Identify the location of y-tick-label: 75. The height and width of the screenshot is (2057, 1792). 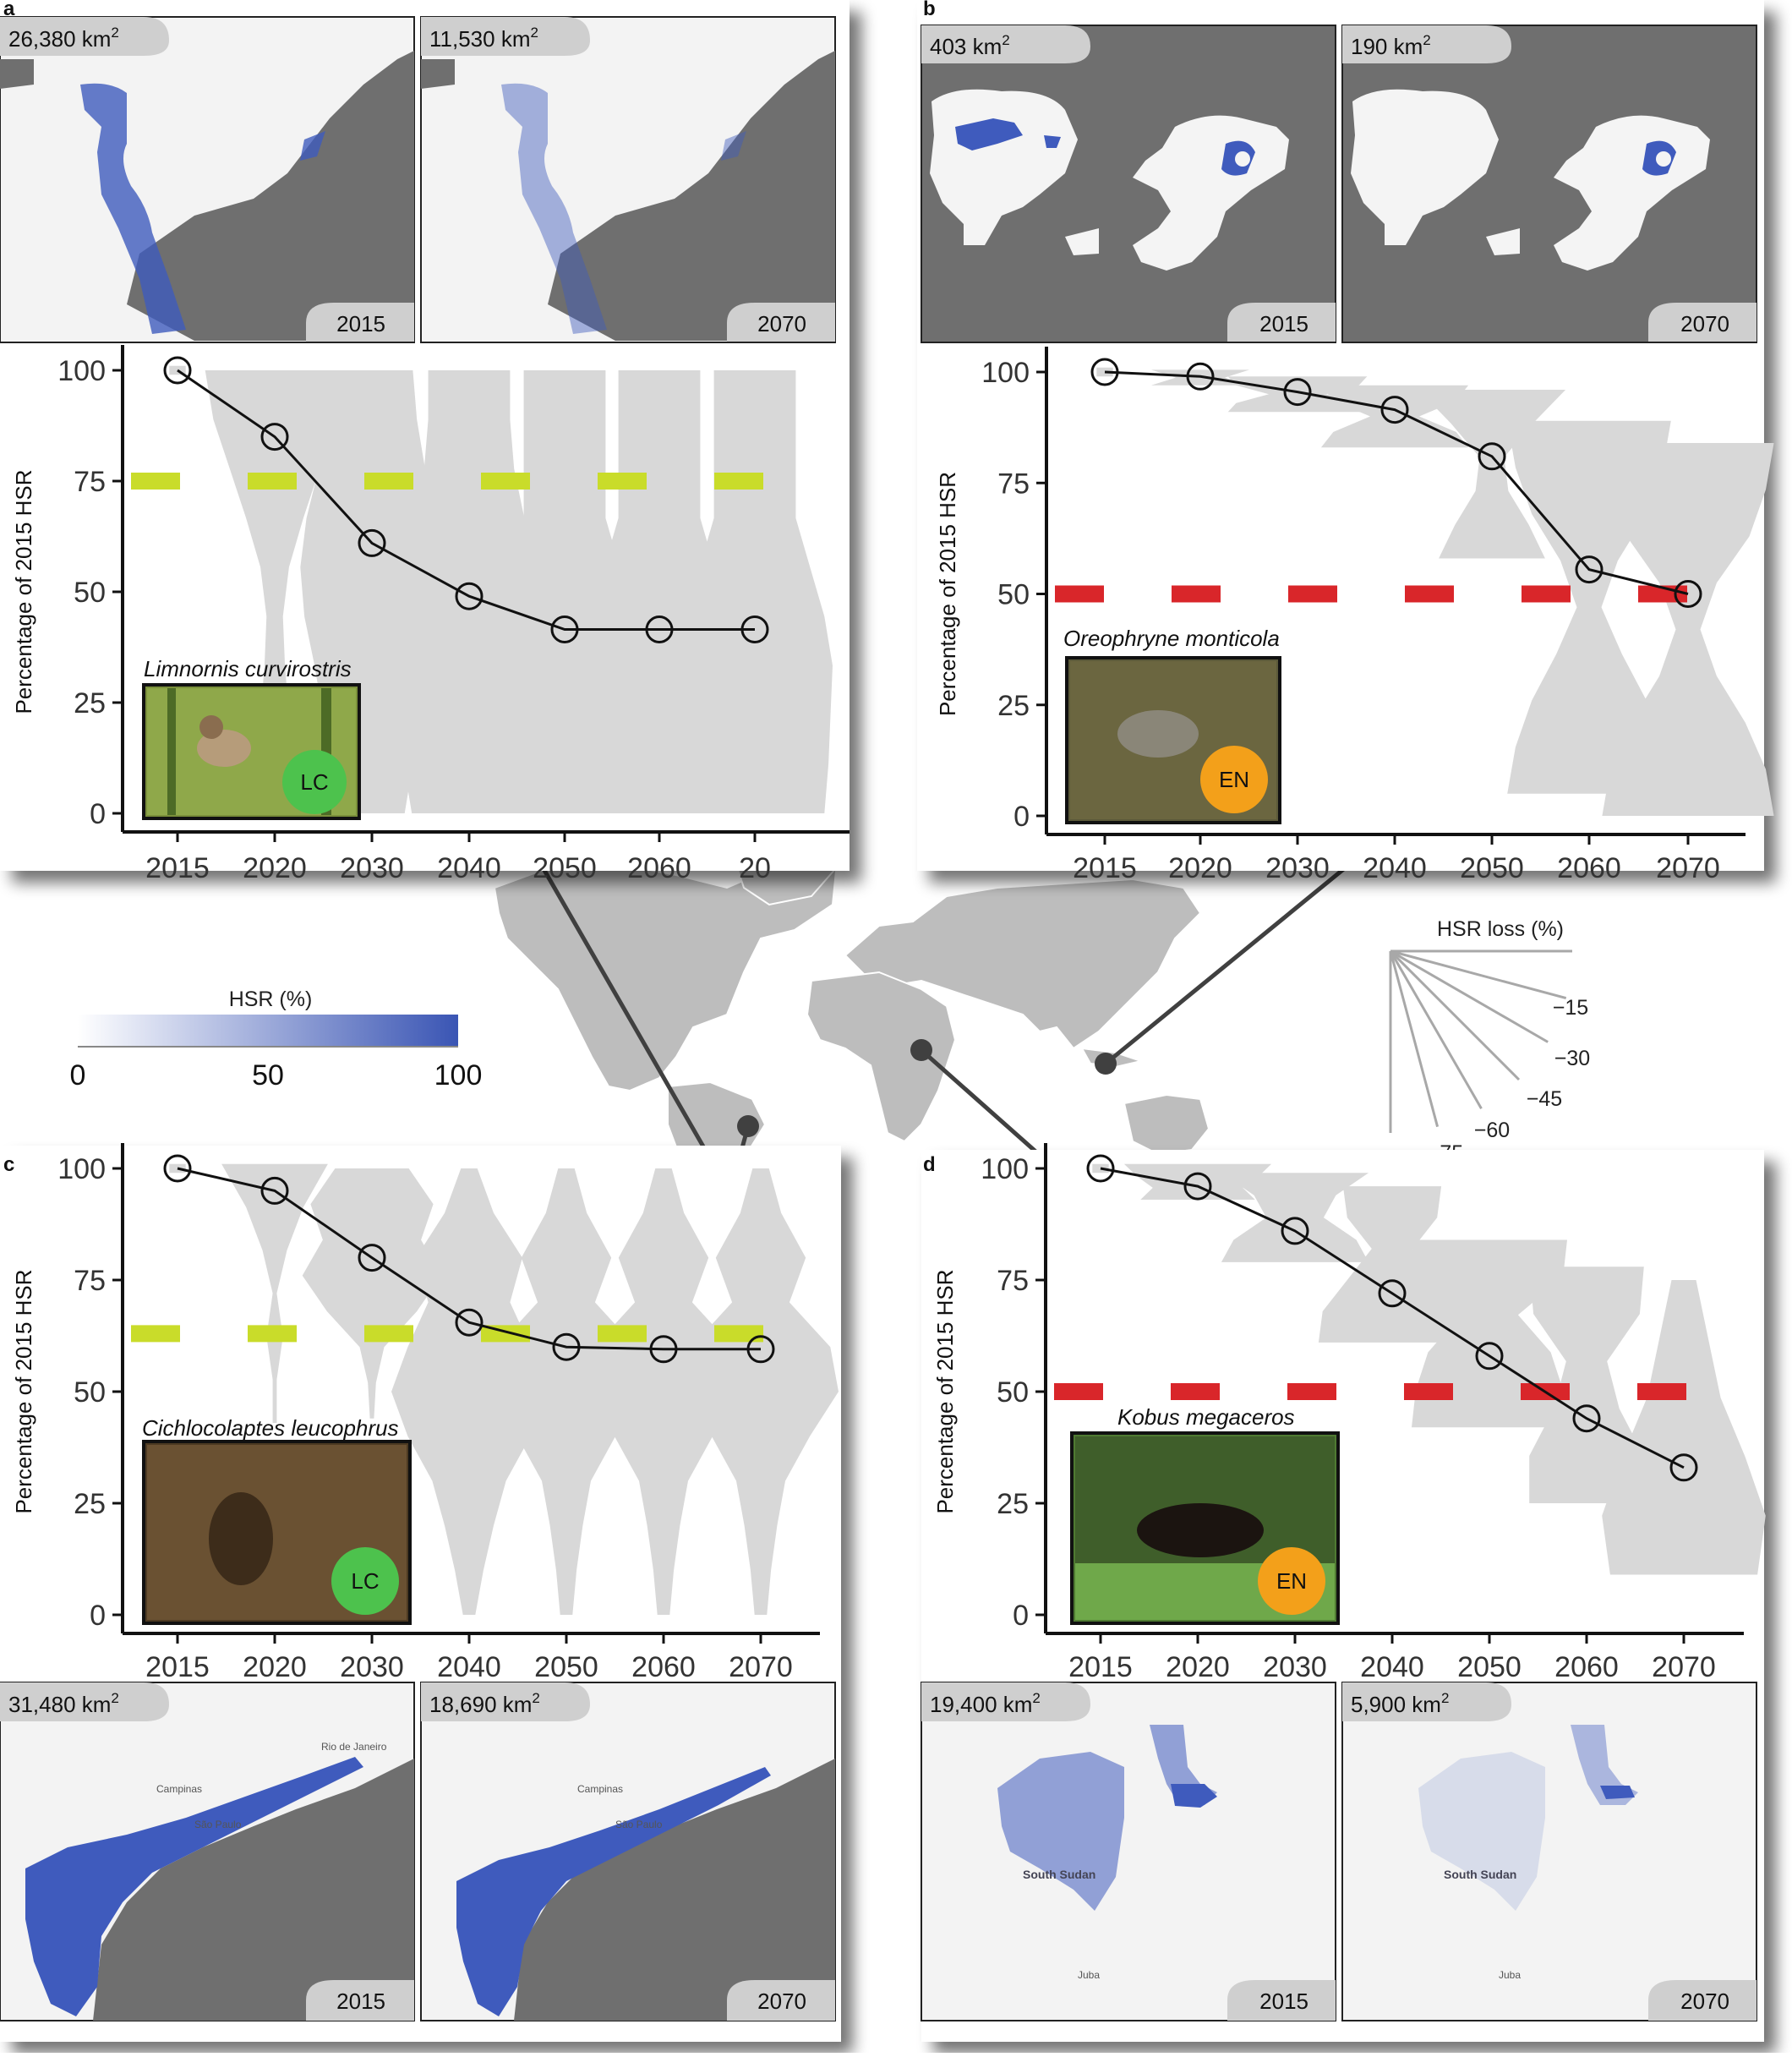
(1013, 484).